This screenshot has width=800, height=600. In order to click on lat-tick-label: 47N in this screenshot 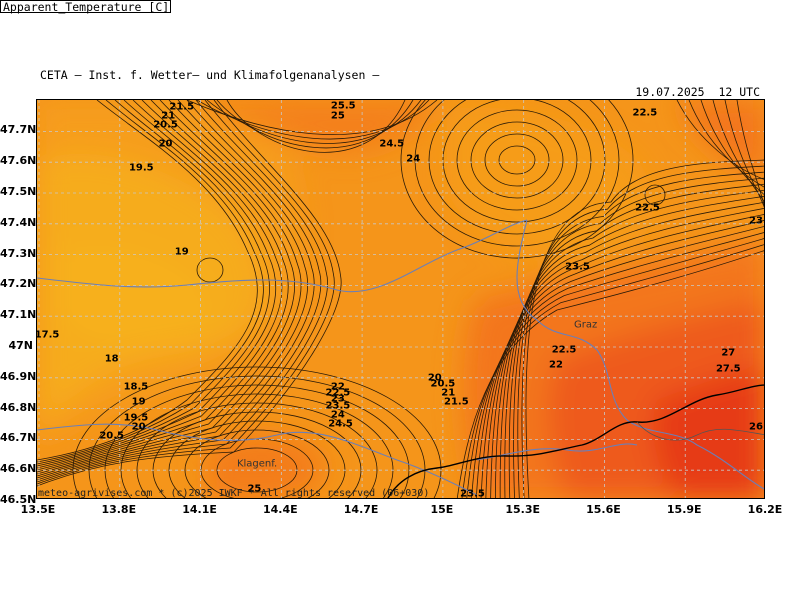, I will do `click(20, 345)`.